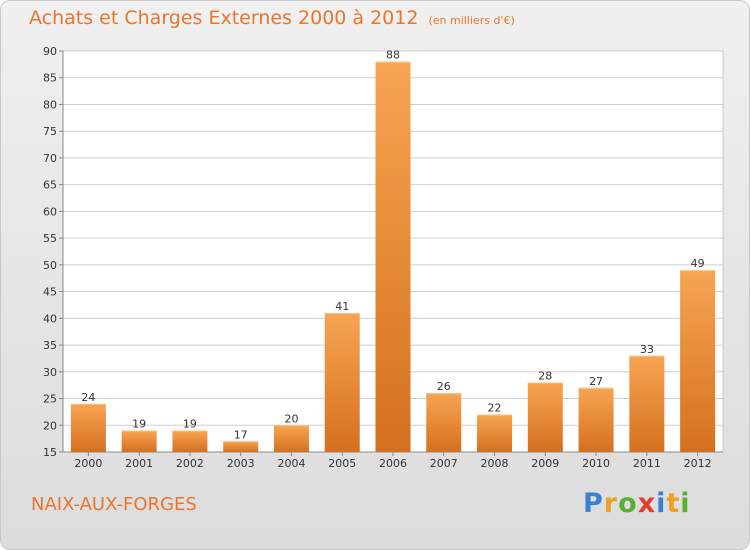 The width and height of the screenshot is (750, 550). I want to click on y-tick-label: 15, so click(50, 452).